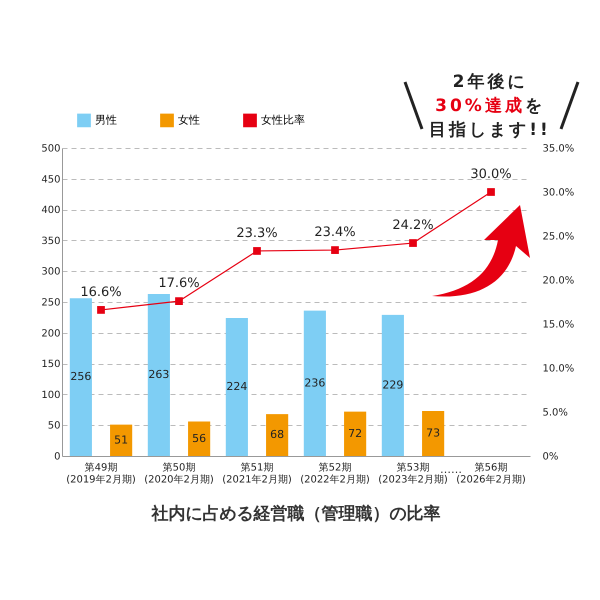 The height and width of the screenshot is (600, 600). What do you see at coordinates (283, 119) in the screenshot?
I see `legend-label: 女性比率` at bounding box center [283, 119].